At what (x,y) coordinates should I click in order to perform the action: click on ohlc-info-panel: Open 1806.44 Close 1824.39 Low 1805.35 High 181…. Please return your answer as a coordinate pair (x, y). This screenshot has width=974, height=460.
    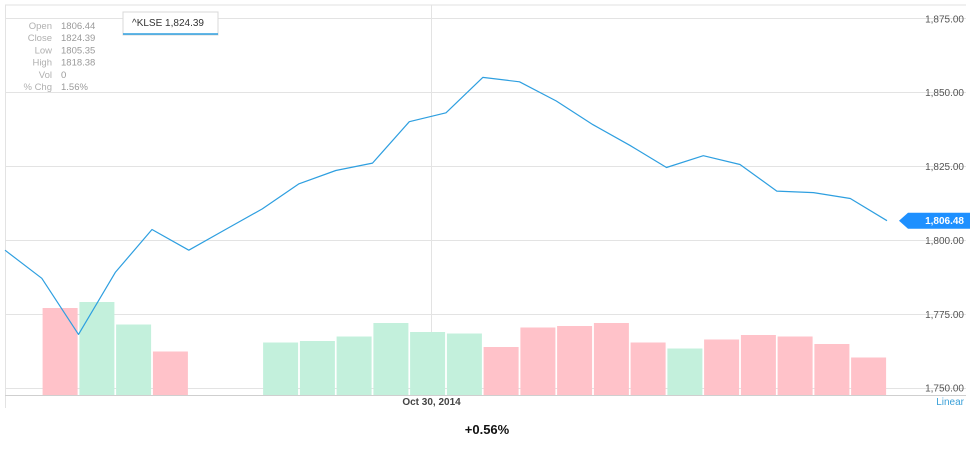
    Looking at the image, I should click on (59, 57).